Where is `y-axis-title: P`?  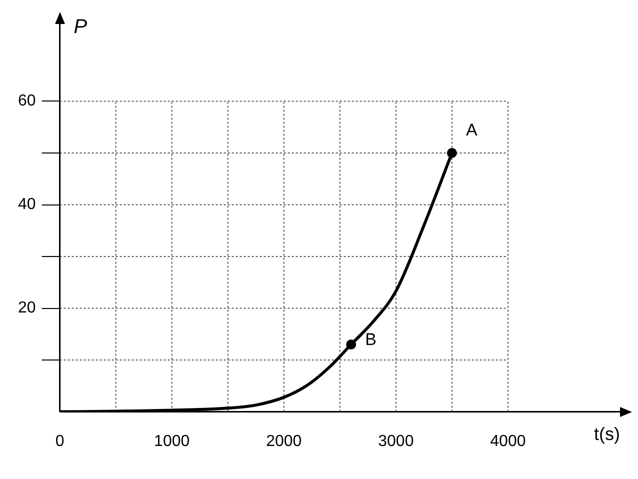 y-axis-title: P is located at coordinates (81, 27).